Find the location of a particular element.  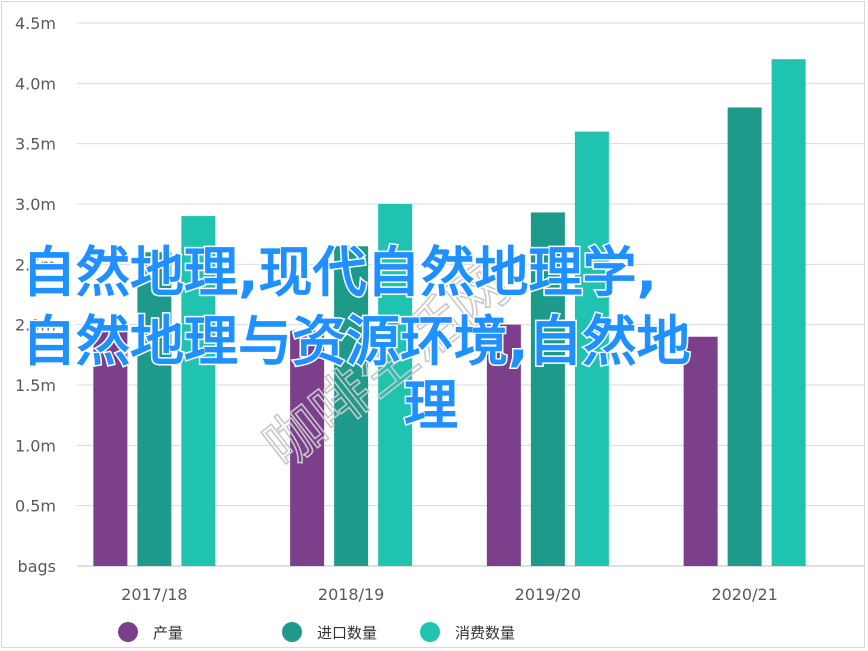

y-tick-label: 2.5m is located at coordinates (35, 264).